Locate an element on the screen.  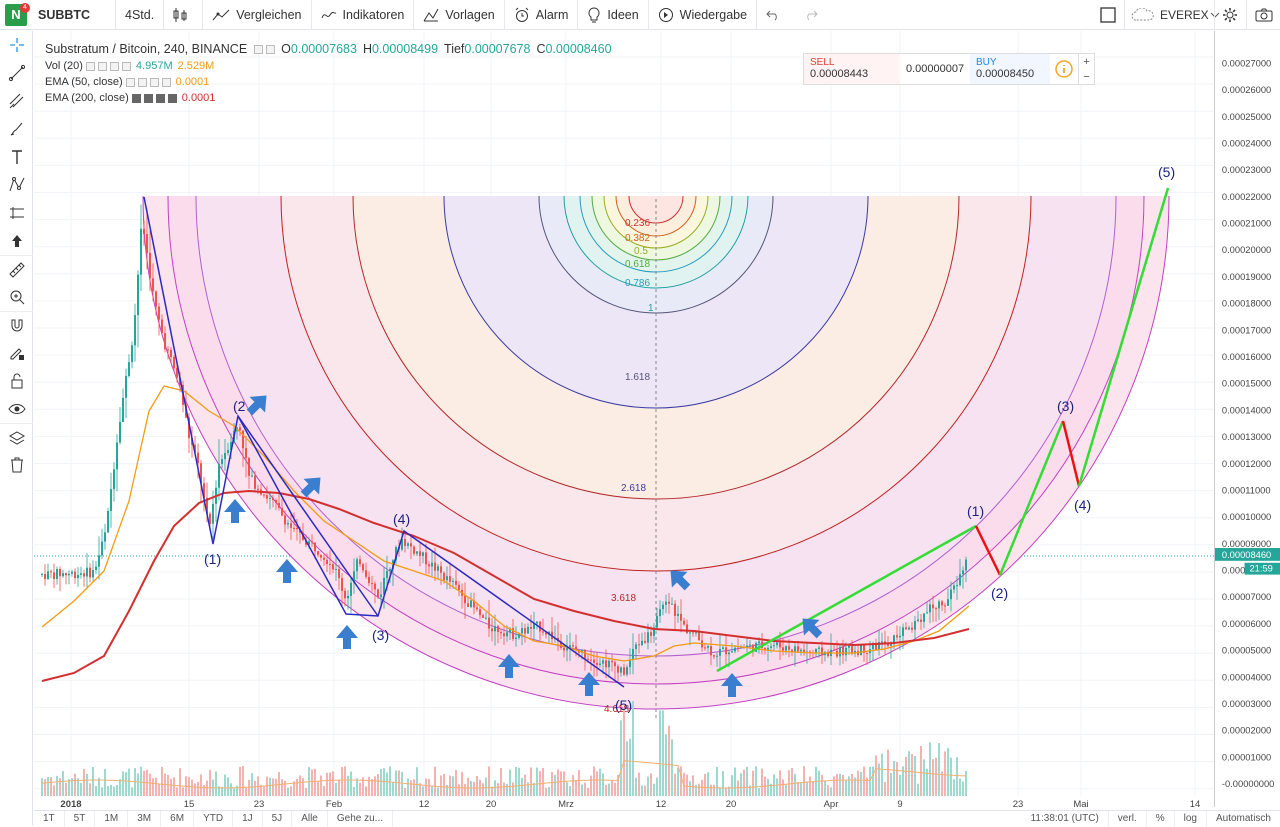
ema50-title: EMA (50, close) is located at coordinates (84, 82).